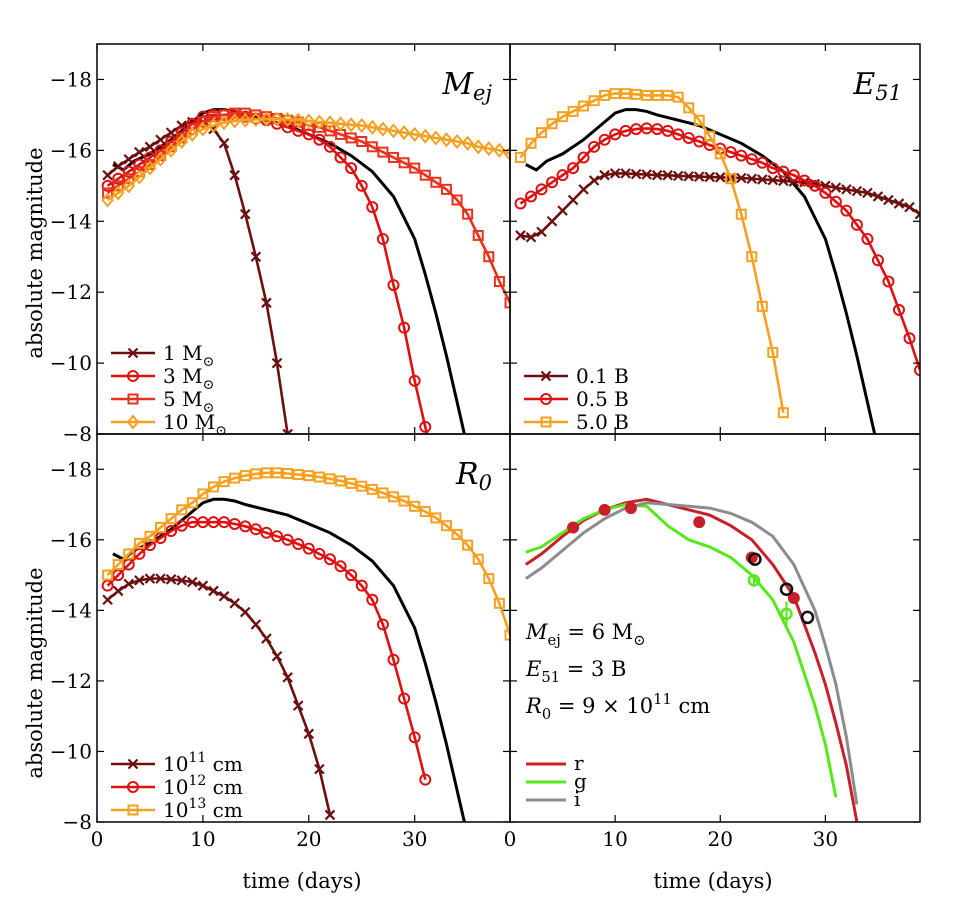  Describe the element at coordinates (71, 150) in the screenshot. I see `y-tick-label: −16` at that location.